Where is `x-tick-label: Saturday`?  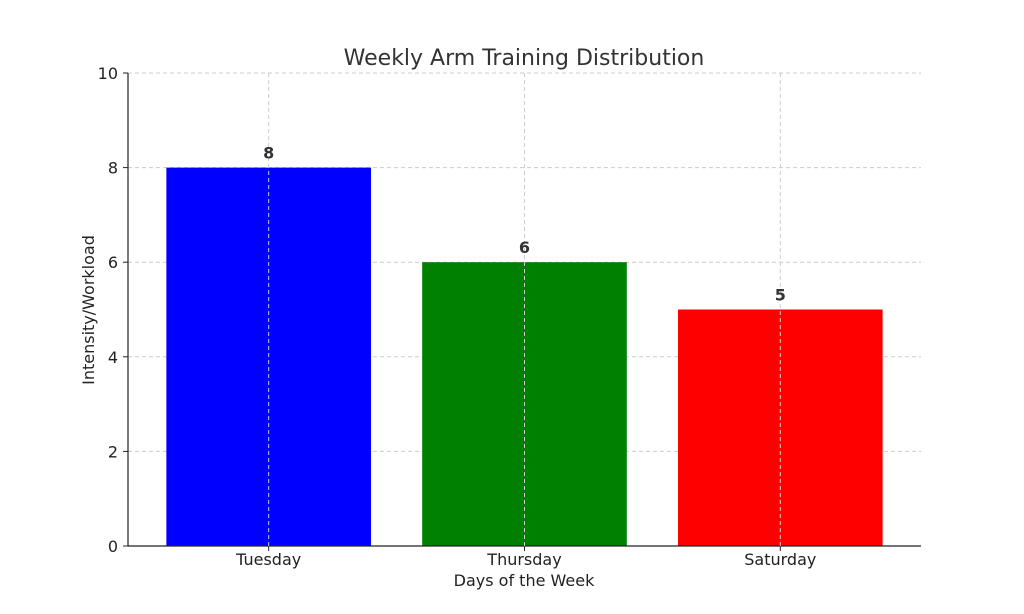
x-tick-label: Saturday is located at coordinates (780, 559).